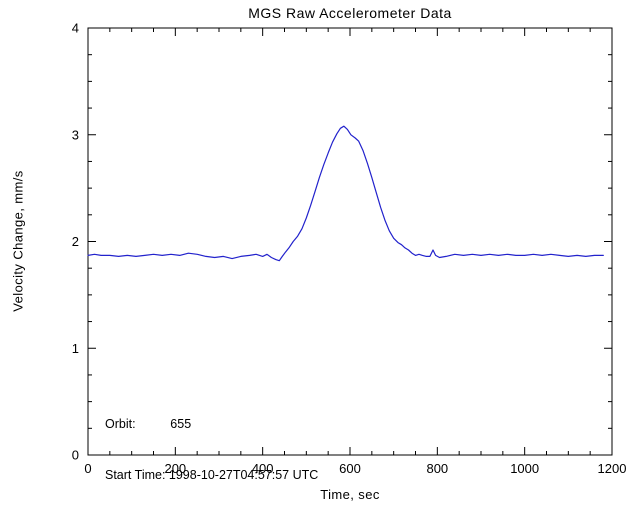  What do you see at coordinates (175, 468) in the screenshot?
I see `svg-text: 200` at bounding box center [175, 468].